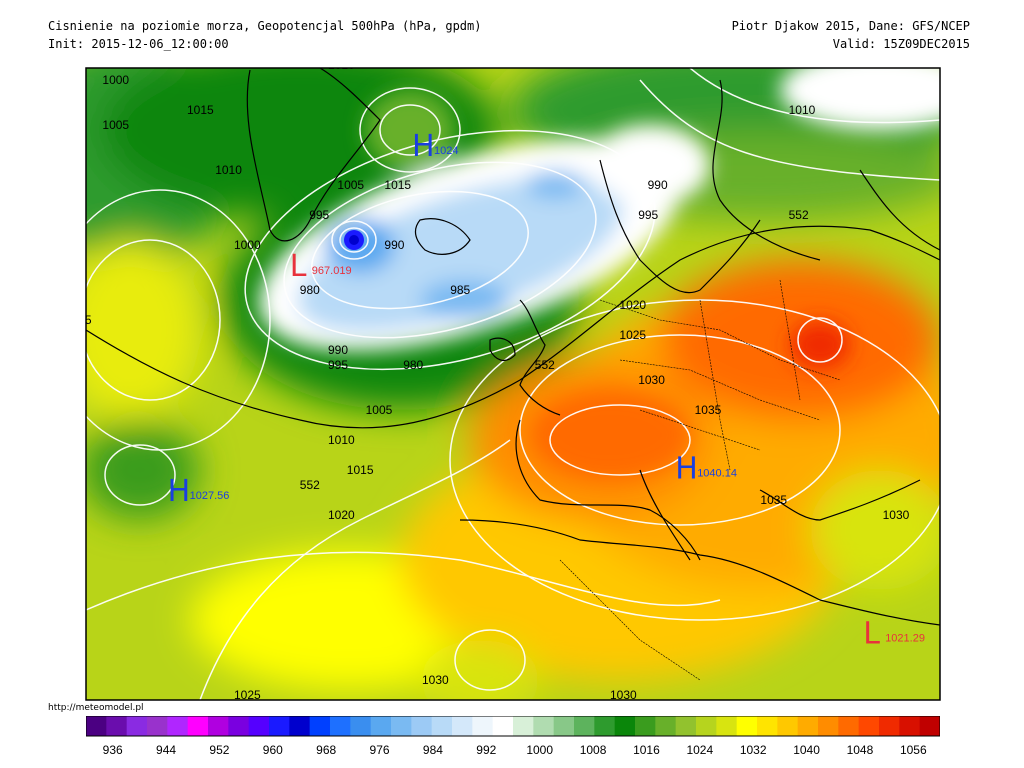 Image resolution: width=1024 pixels, height=768 pixels. I want to click on country-borders, so click(700, 480).